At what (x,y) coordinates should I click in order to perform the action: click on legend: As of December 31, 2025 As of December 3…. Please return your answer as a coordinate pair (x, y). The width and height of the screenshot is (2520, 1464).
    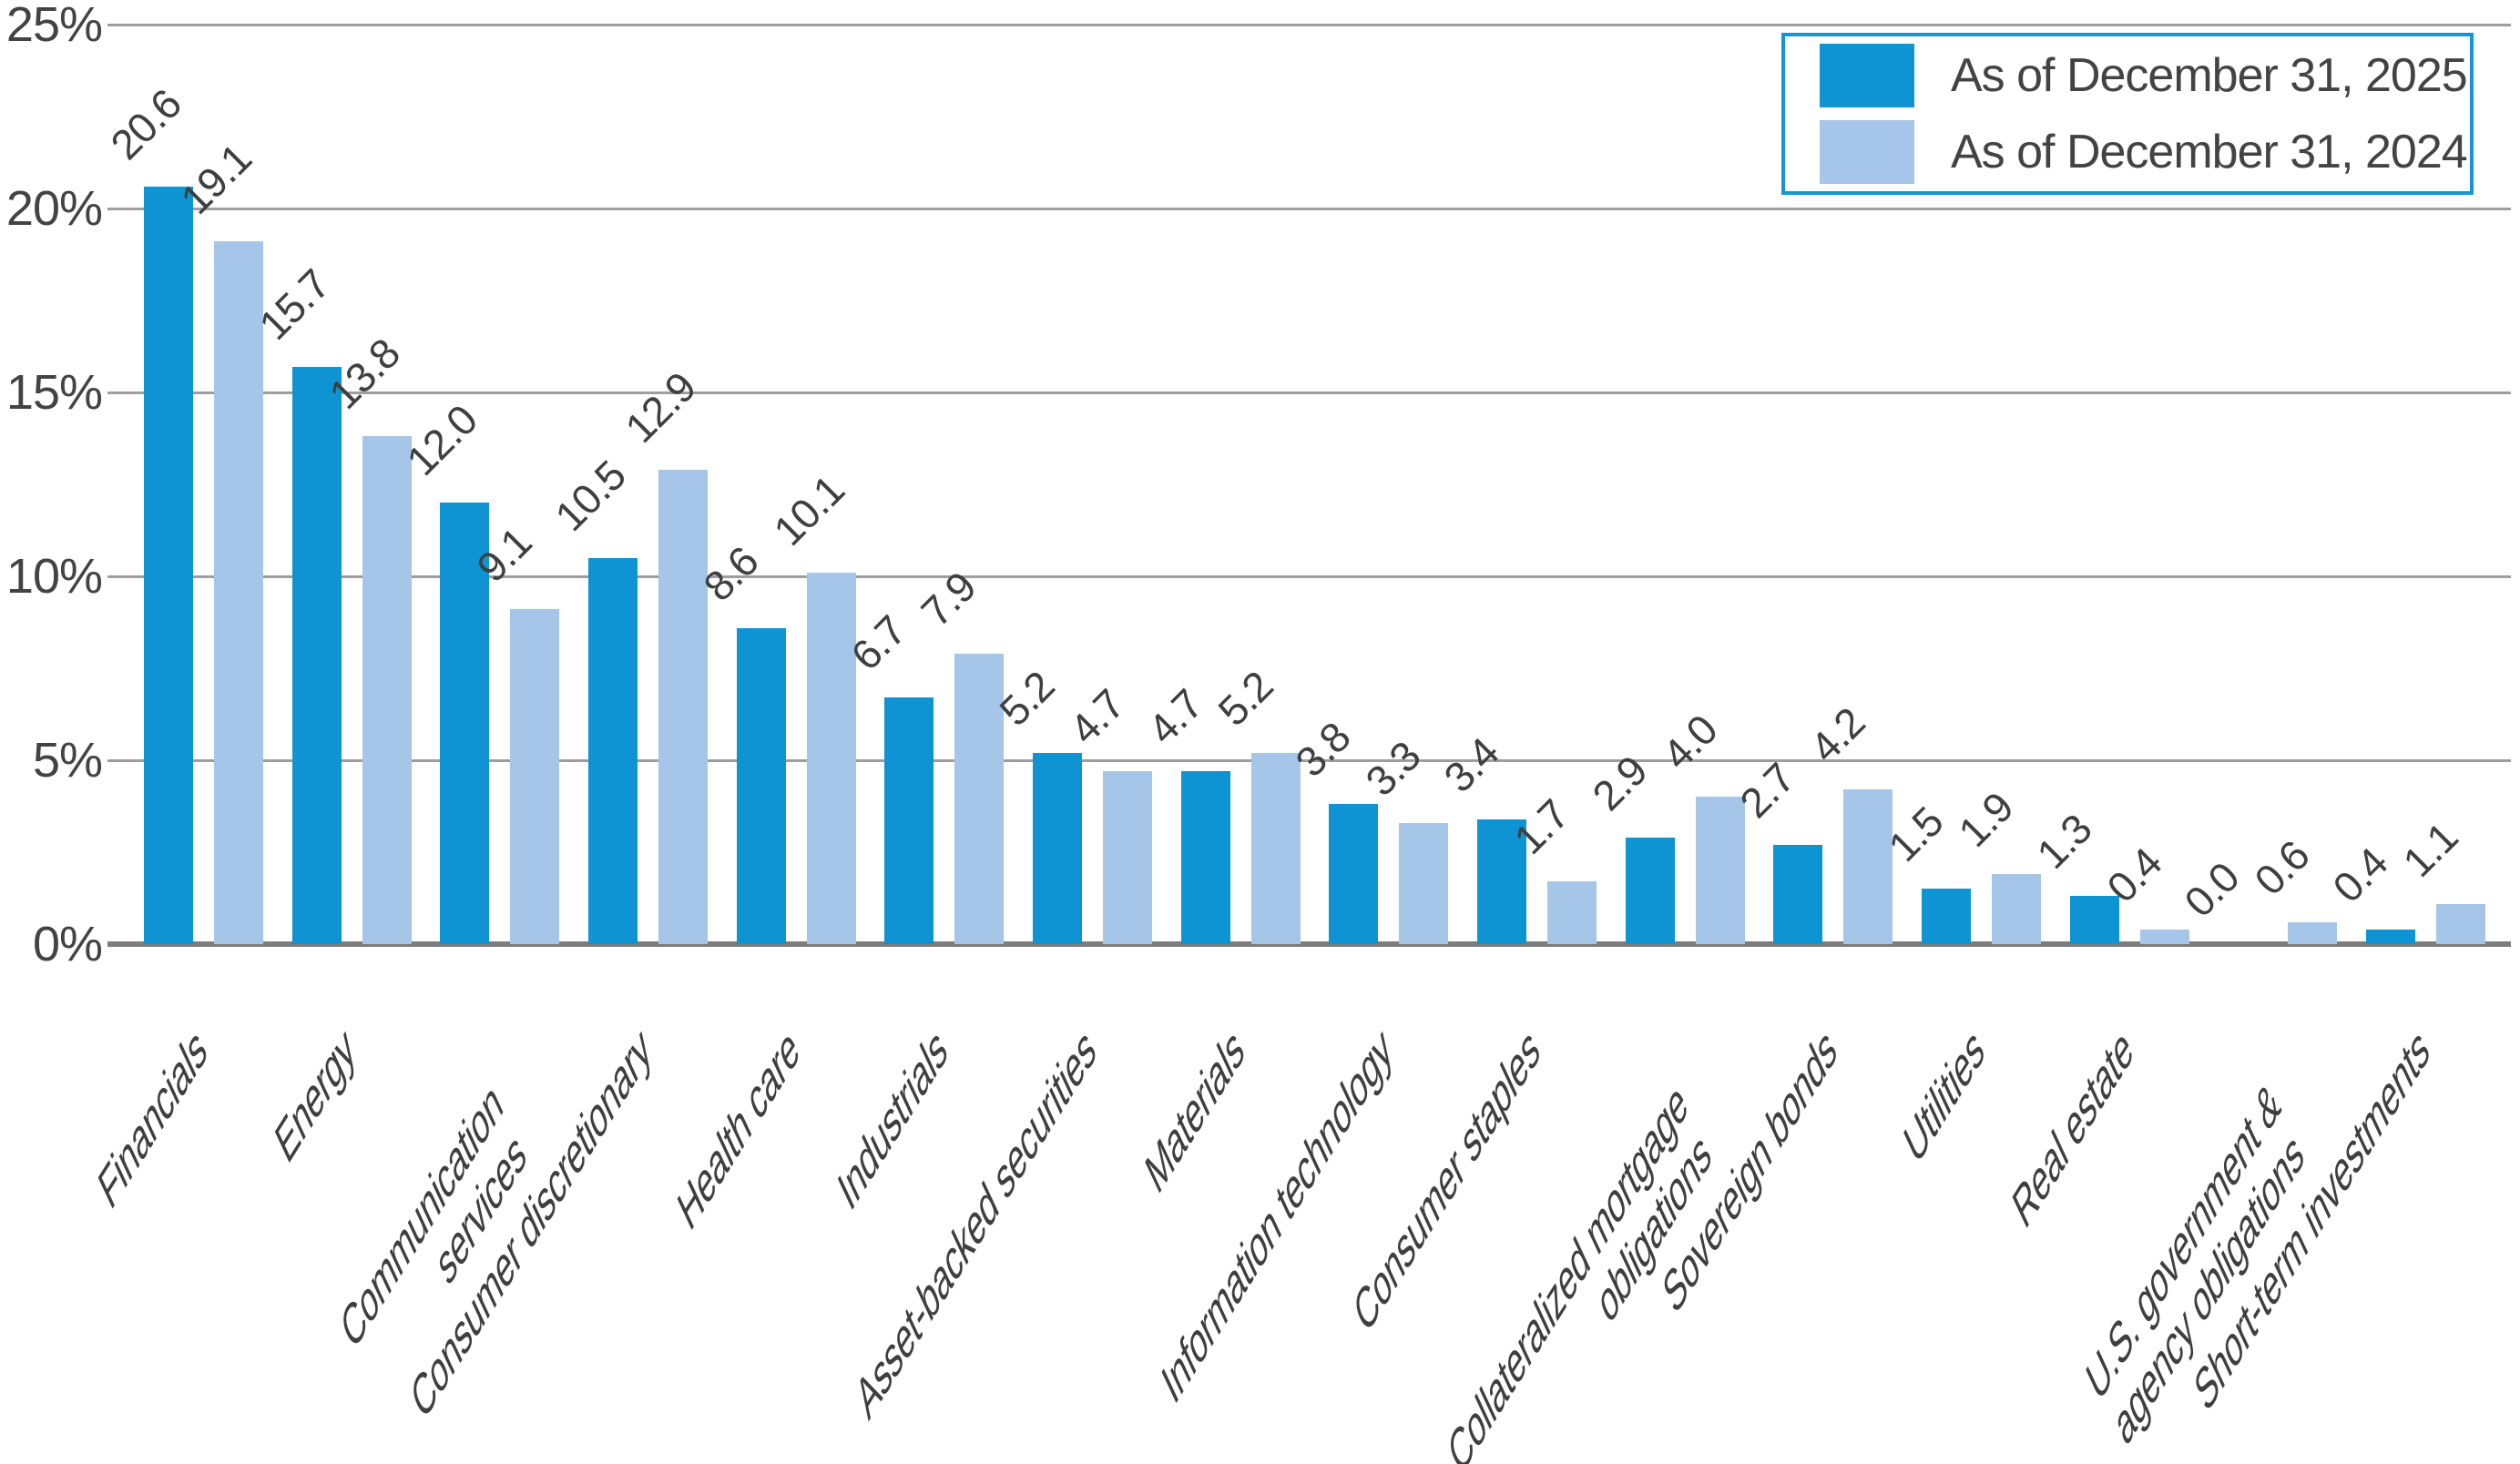
    Looking at the image, I should click on (2127, 114).